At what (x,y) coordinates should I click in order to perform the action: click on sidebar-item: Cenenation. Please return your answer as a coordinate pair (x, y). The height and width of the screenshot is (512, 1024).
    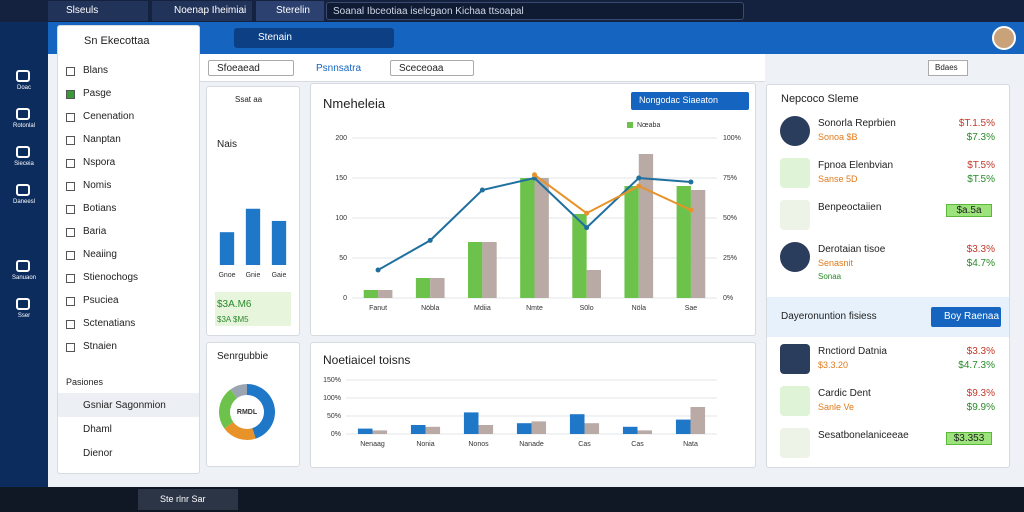
    Looking at the image, I should click on (109, 116).